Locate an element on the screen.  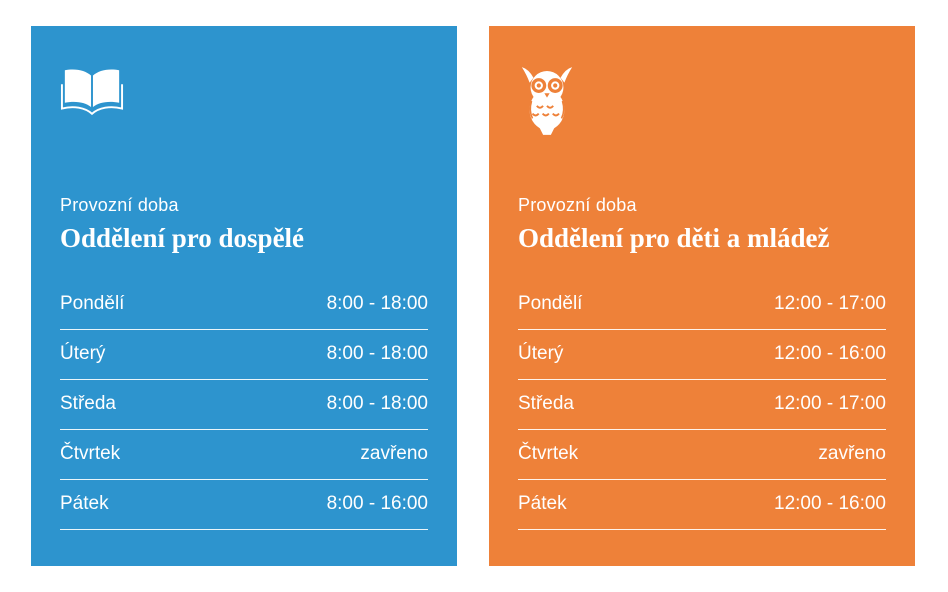
schedule-row: Středa 8:00 - 18:00 is located at coordinates (244, 405).